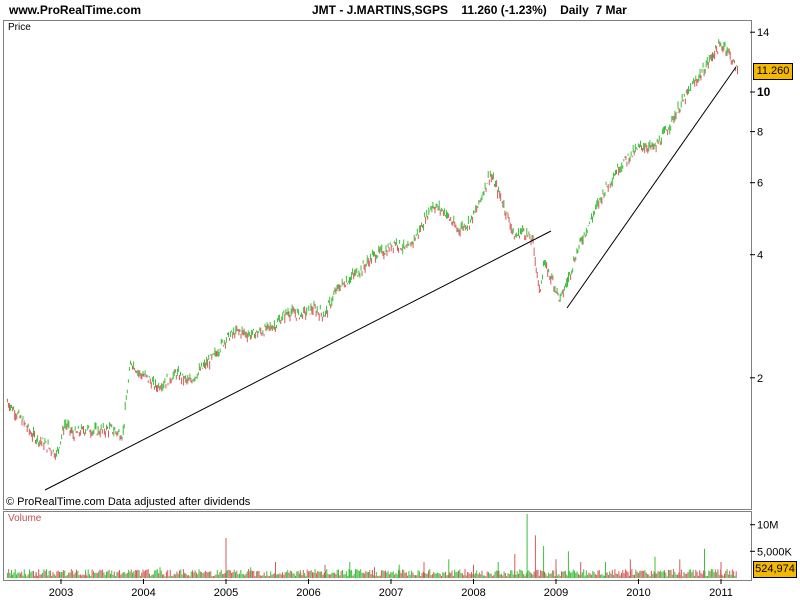 This screenshot has height=600, width=800. I want to click on y-tick-label: 10, so click(764, 92).